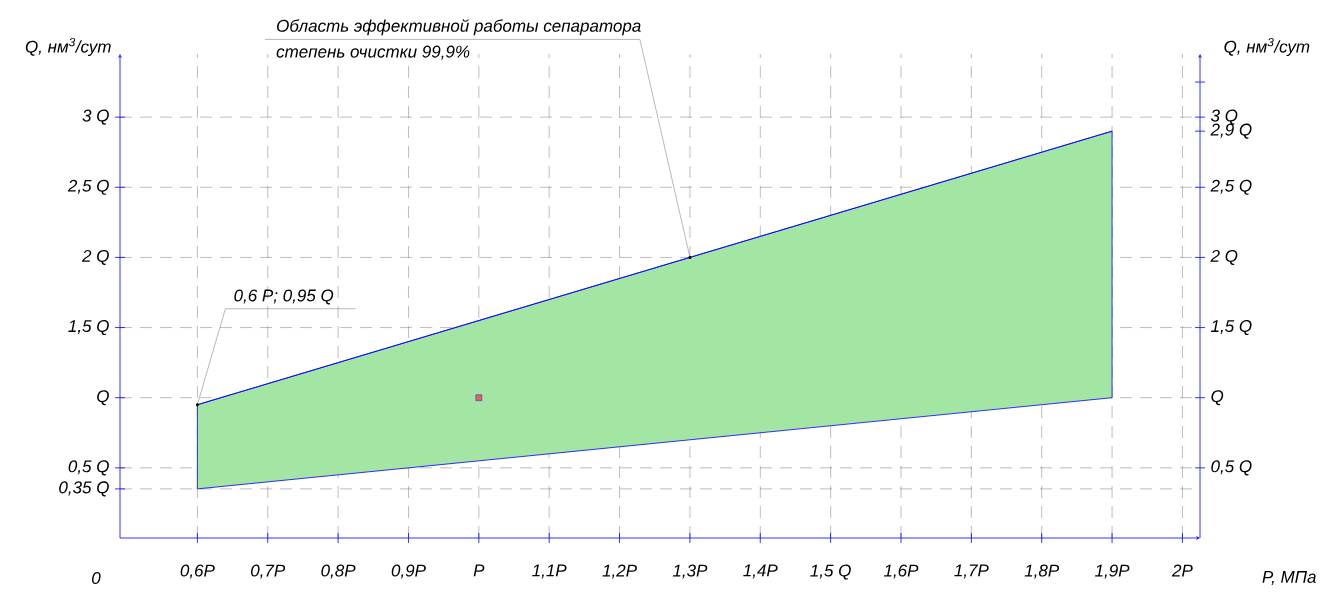  I want to click on x-tick-label: 1,4P, so click(760, 571).